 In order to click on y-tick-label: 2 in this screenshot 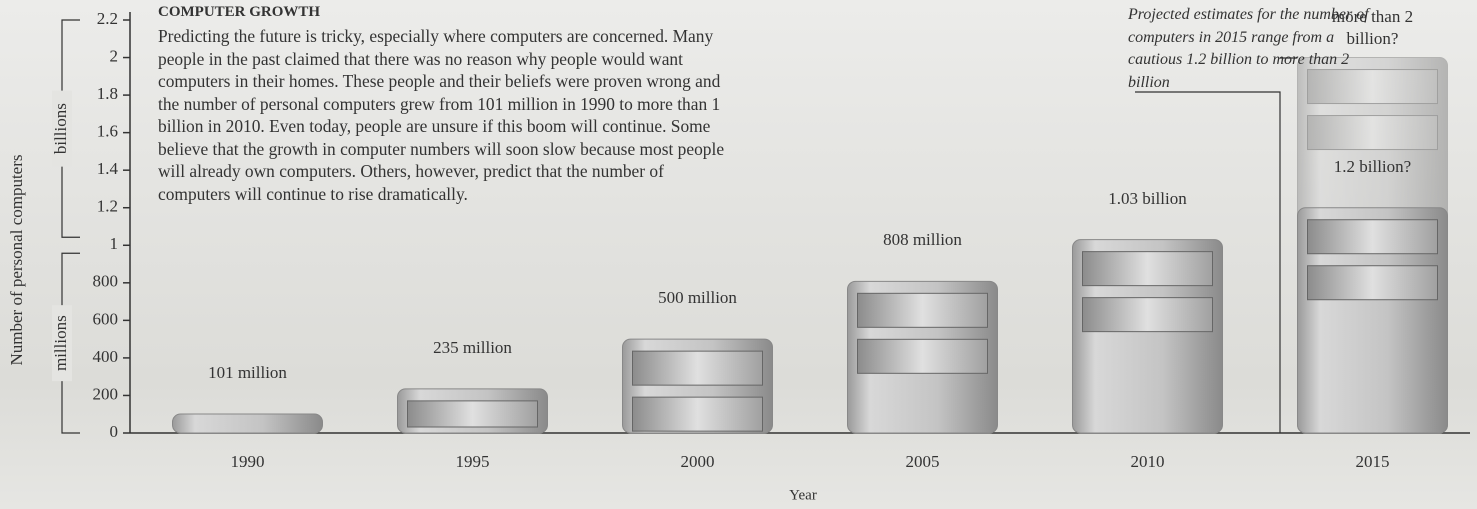, I will do `click(114, 55)`.